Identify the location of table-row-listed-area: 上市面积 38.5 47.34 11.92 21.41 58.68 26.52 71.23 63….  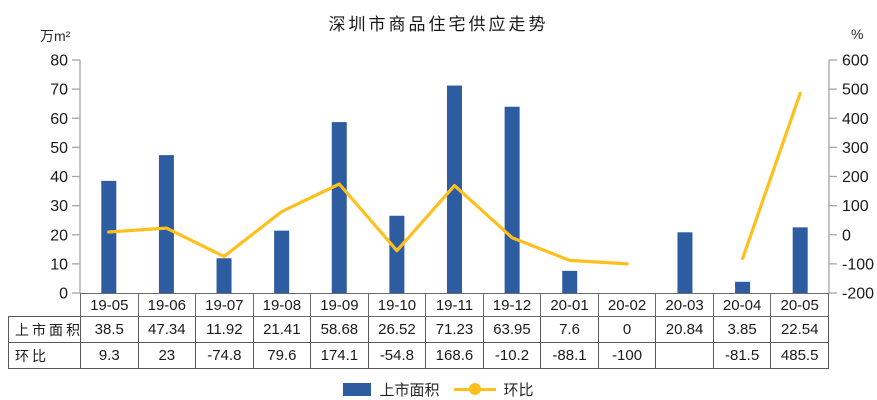
(418, 329).